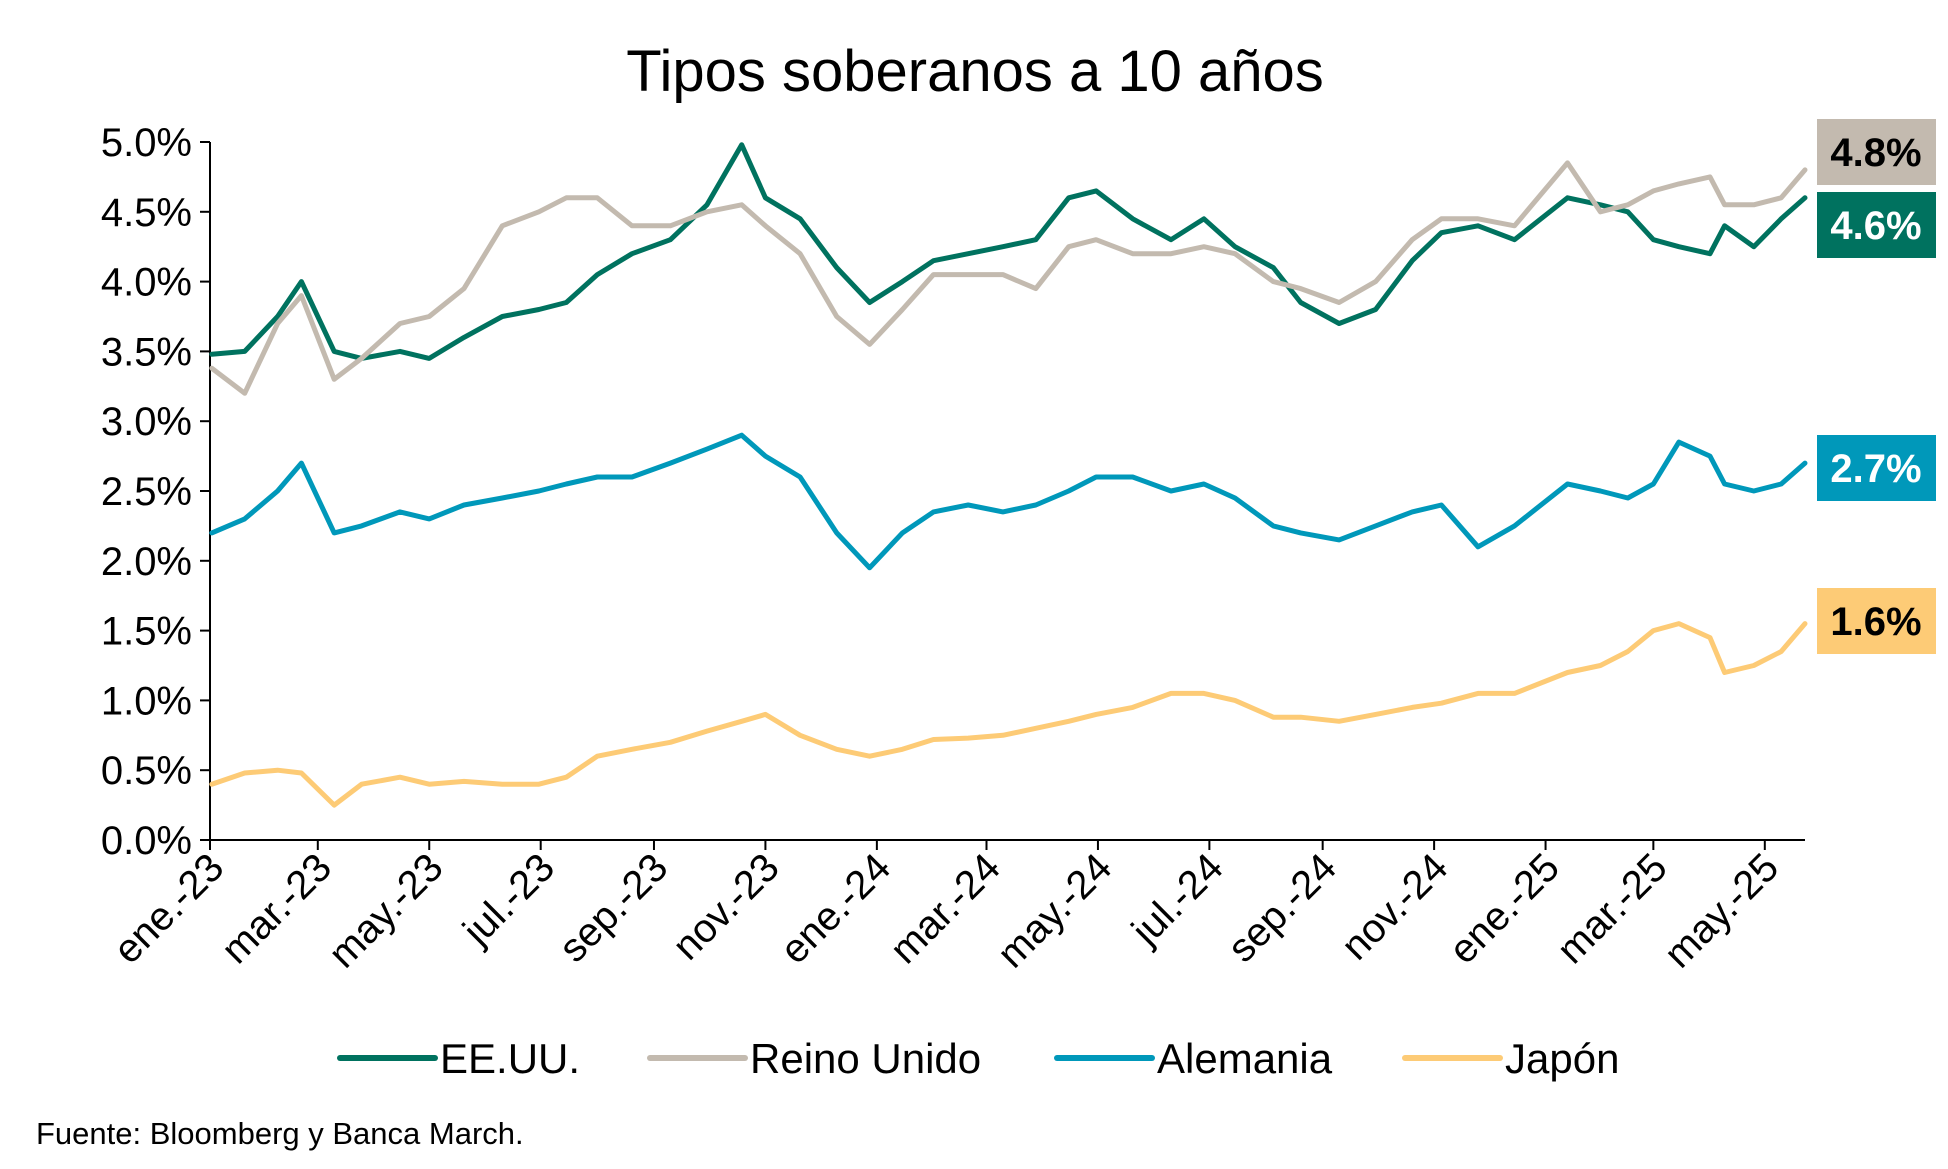 This screenshot has height=1169, width=1948. What do you see at coordinates (276, 908) in the screenshot?
I see `x-tick-label: mar.-23` at bounding box center [276, 908].